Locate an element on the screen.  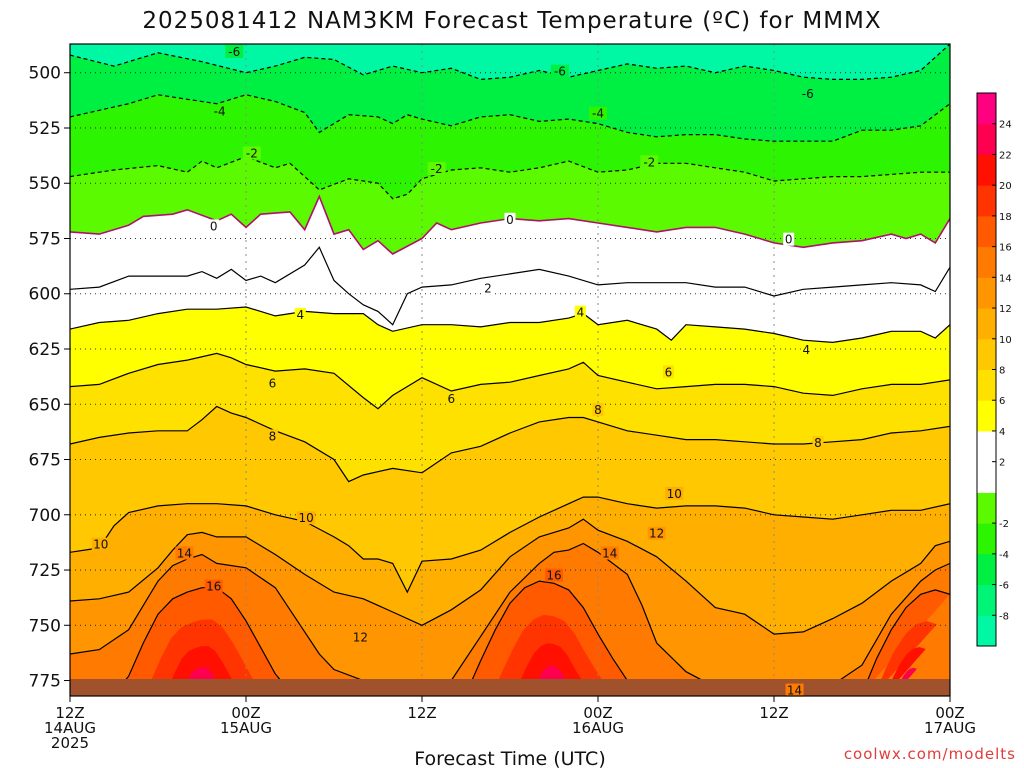
colorbar-label: 14 is located at coordinates (1005, 278).